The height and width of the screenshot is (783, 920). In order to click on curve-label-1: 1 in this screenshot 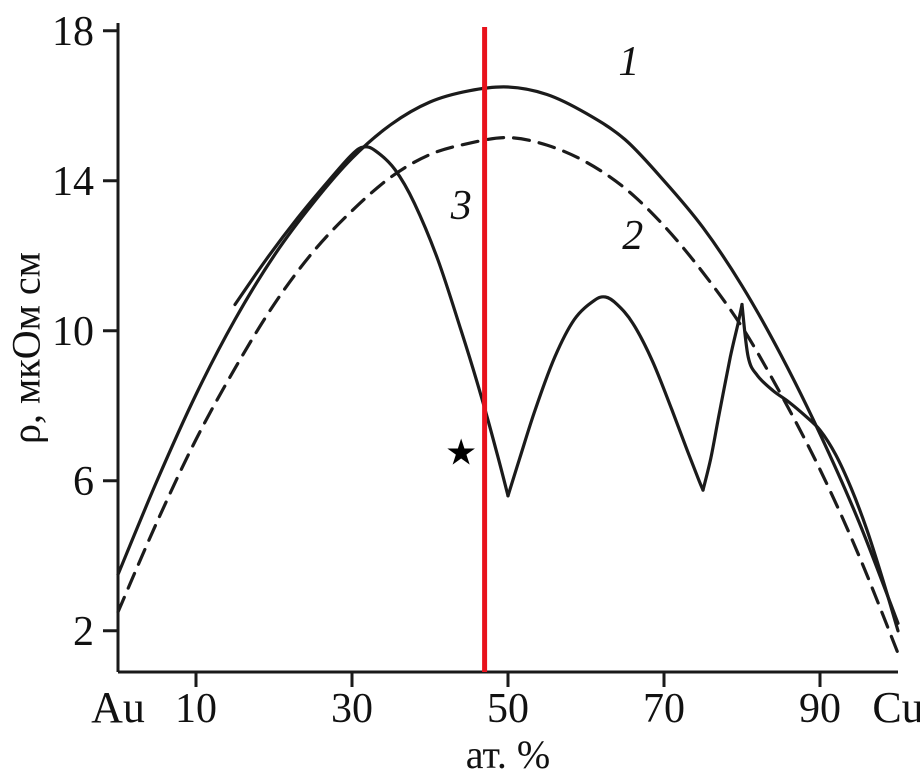, I will do `click(628, 62)`.